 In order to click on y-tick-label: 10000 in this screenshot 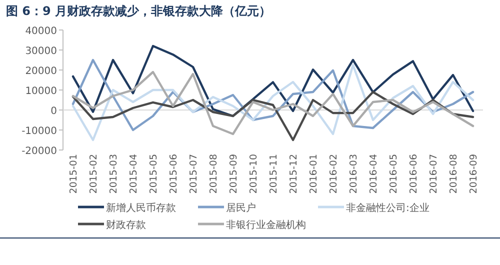, I will do `click(41, 91)`.